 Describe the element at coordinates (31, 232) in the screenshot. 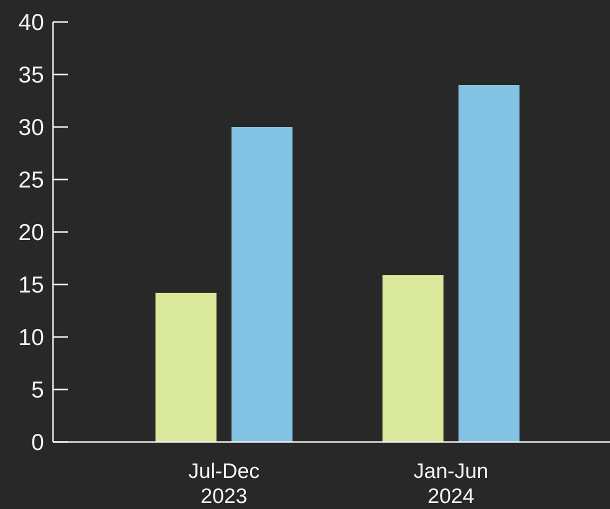

I see `y-tick-label: 20` at that location.